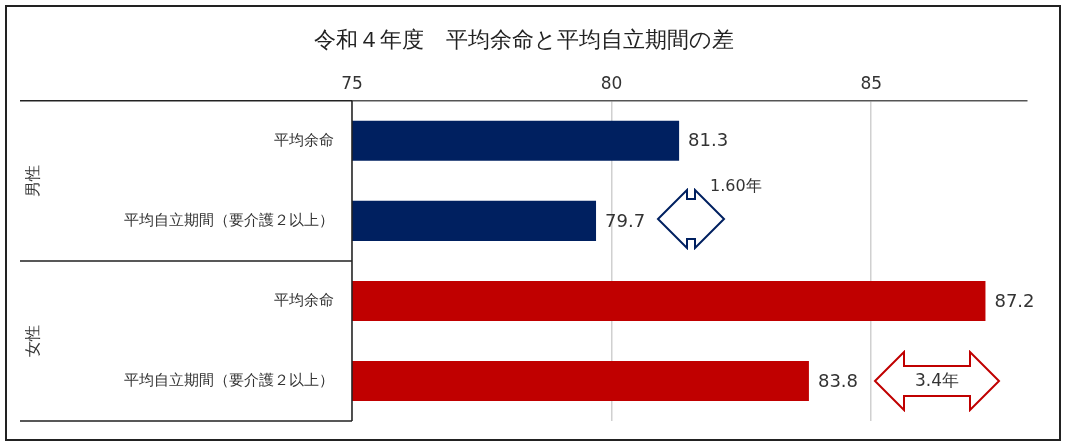  What do you see at coordinates (936, 381) in the screenshot?
I see `annotation: 3.4年` at bounding box center [936, 381].